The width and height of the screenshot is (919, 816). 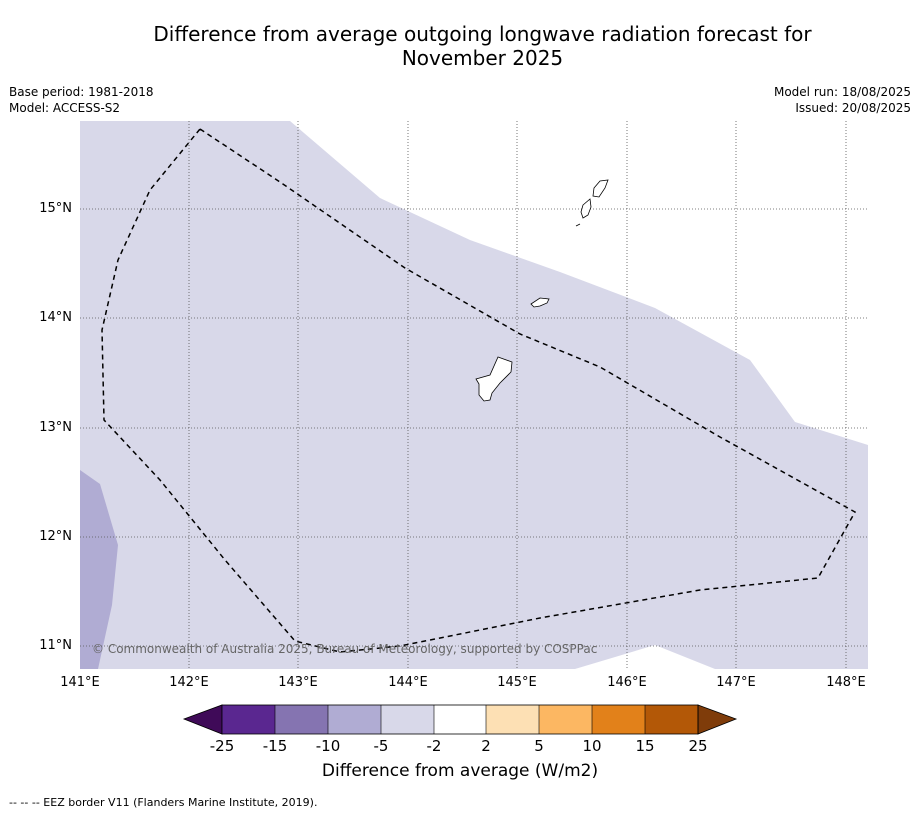 I want to click on lon-label-148e: 148°E, so click(x=846, y=682).